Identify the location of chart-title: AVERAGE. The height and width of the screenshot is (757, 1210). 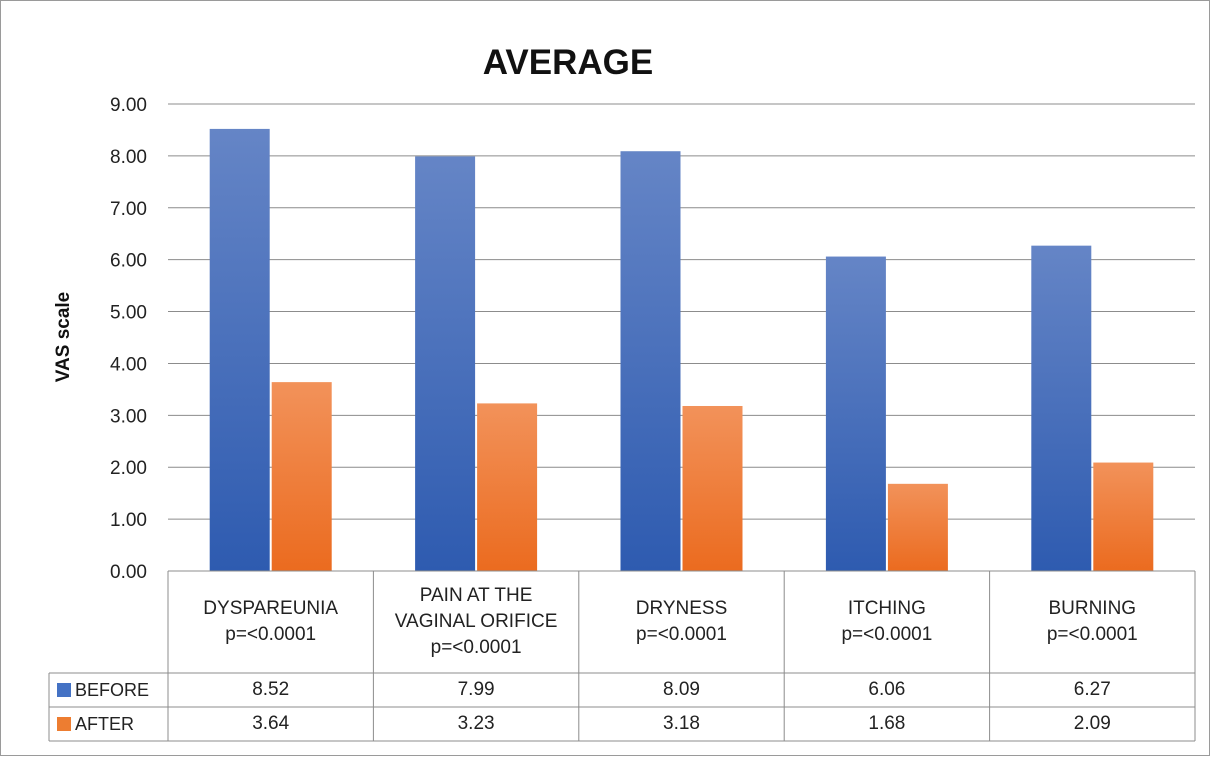
(568, 62).